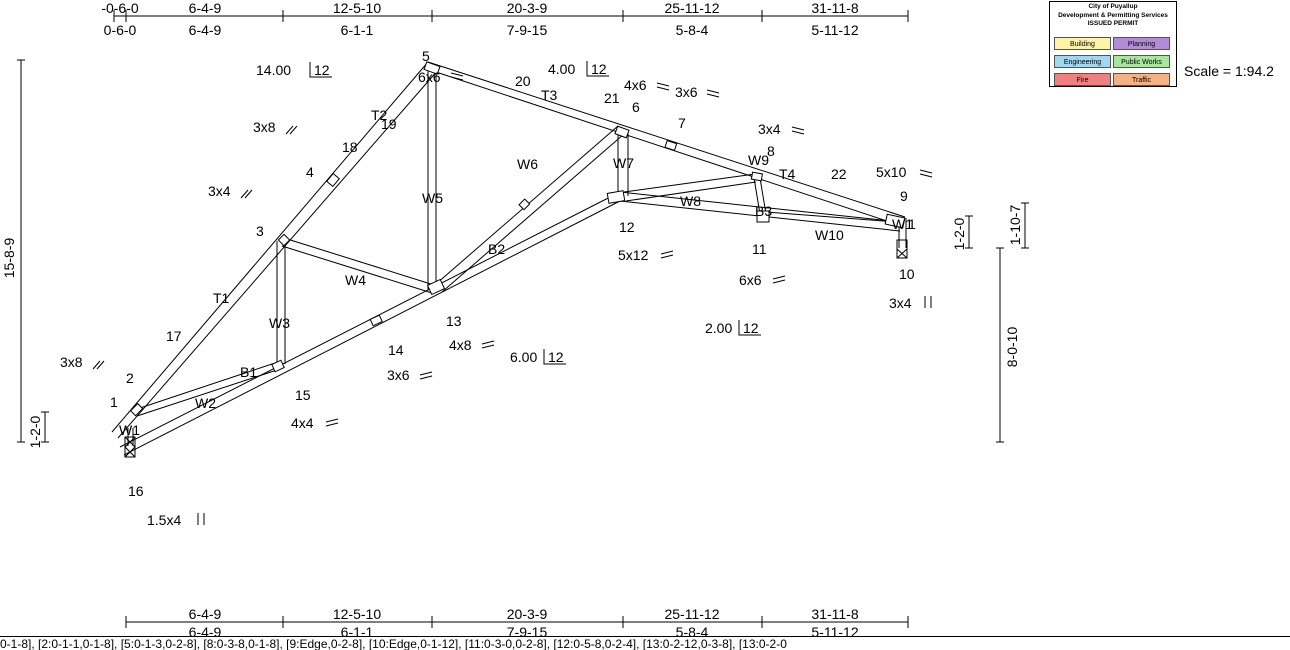 The height and width of the screenshot is (650, 1290). I want to click on node-20: 20, so click(523, 81).